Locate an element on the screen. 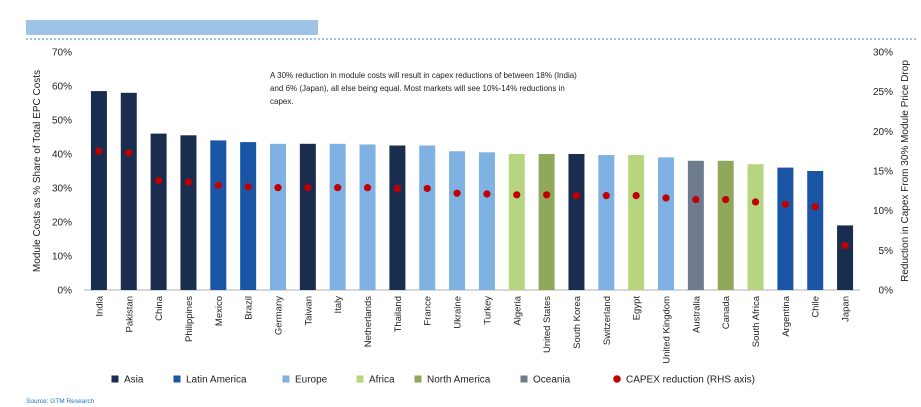  annotation-line-3: capex. is located at coordinates (282, 101).